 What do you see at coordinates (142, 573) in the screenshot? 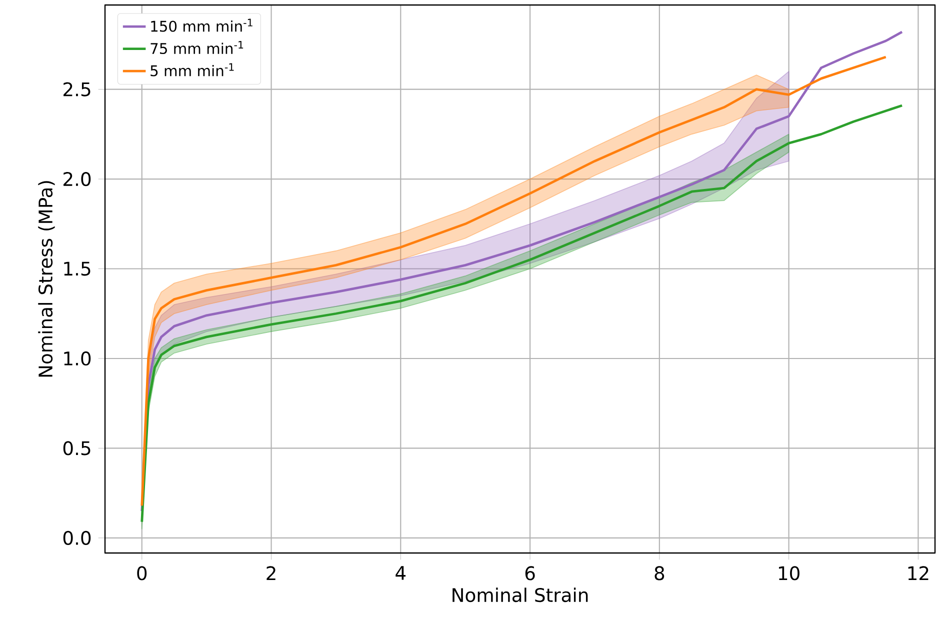
I see `x-tick-label: 0` at bounding box center [142, 573].